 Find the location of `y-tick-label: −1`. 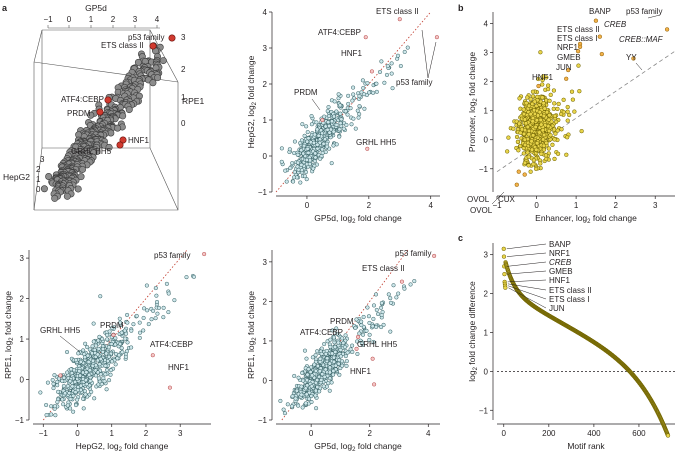

y-tick-label: −1 is located at coordinates (263, 192).